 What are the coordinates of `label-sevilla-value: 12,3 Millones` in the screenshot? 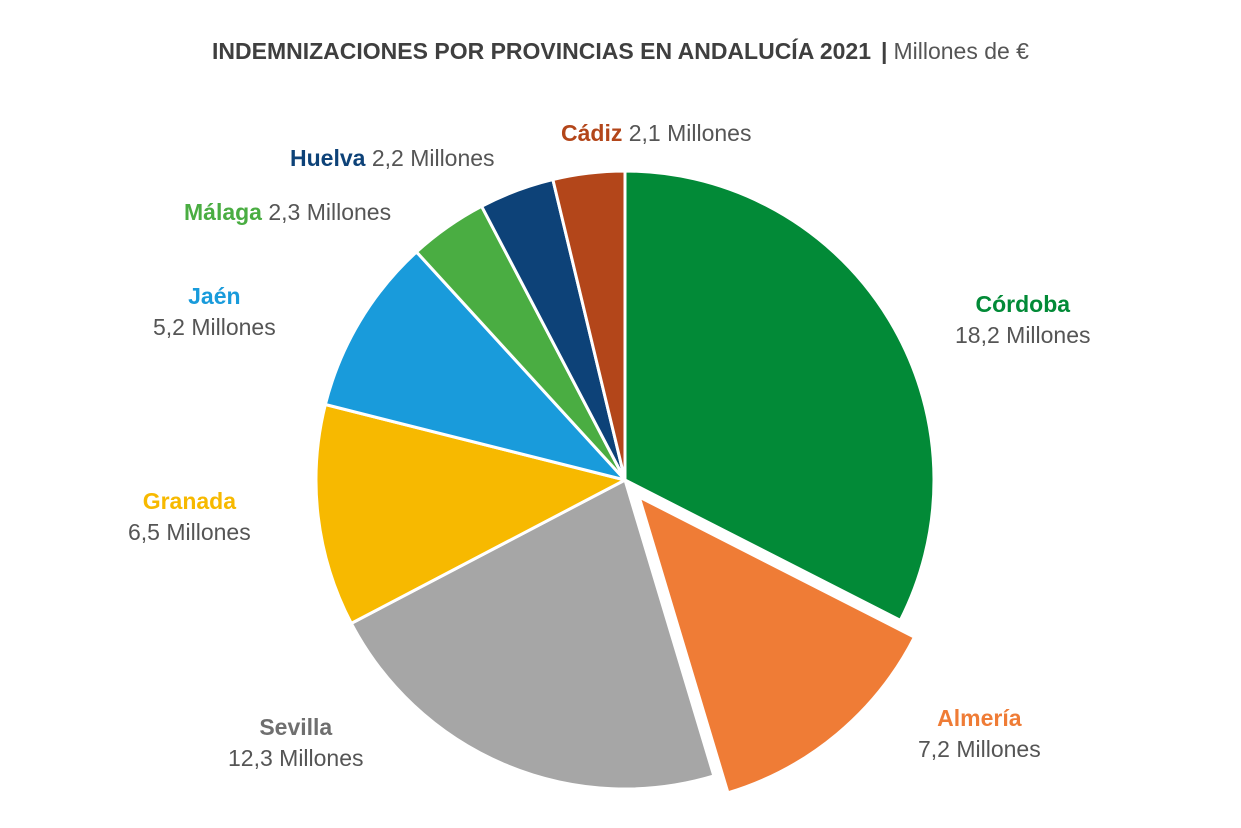 It's located at (296, 758).